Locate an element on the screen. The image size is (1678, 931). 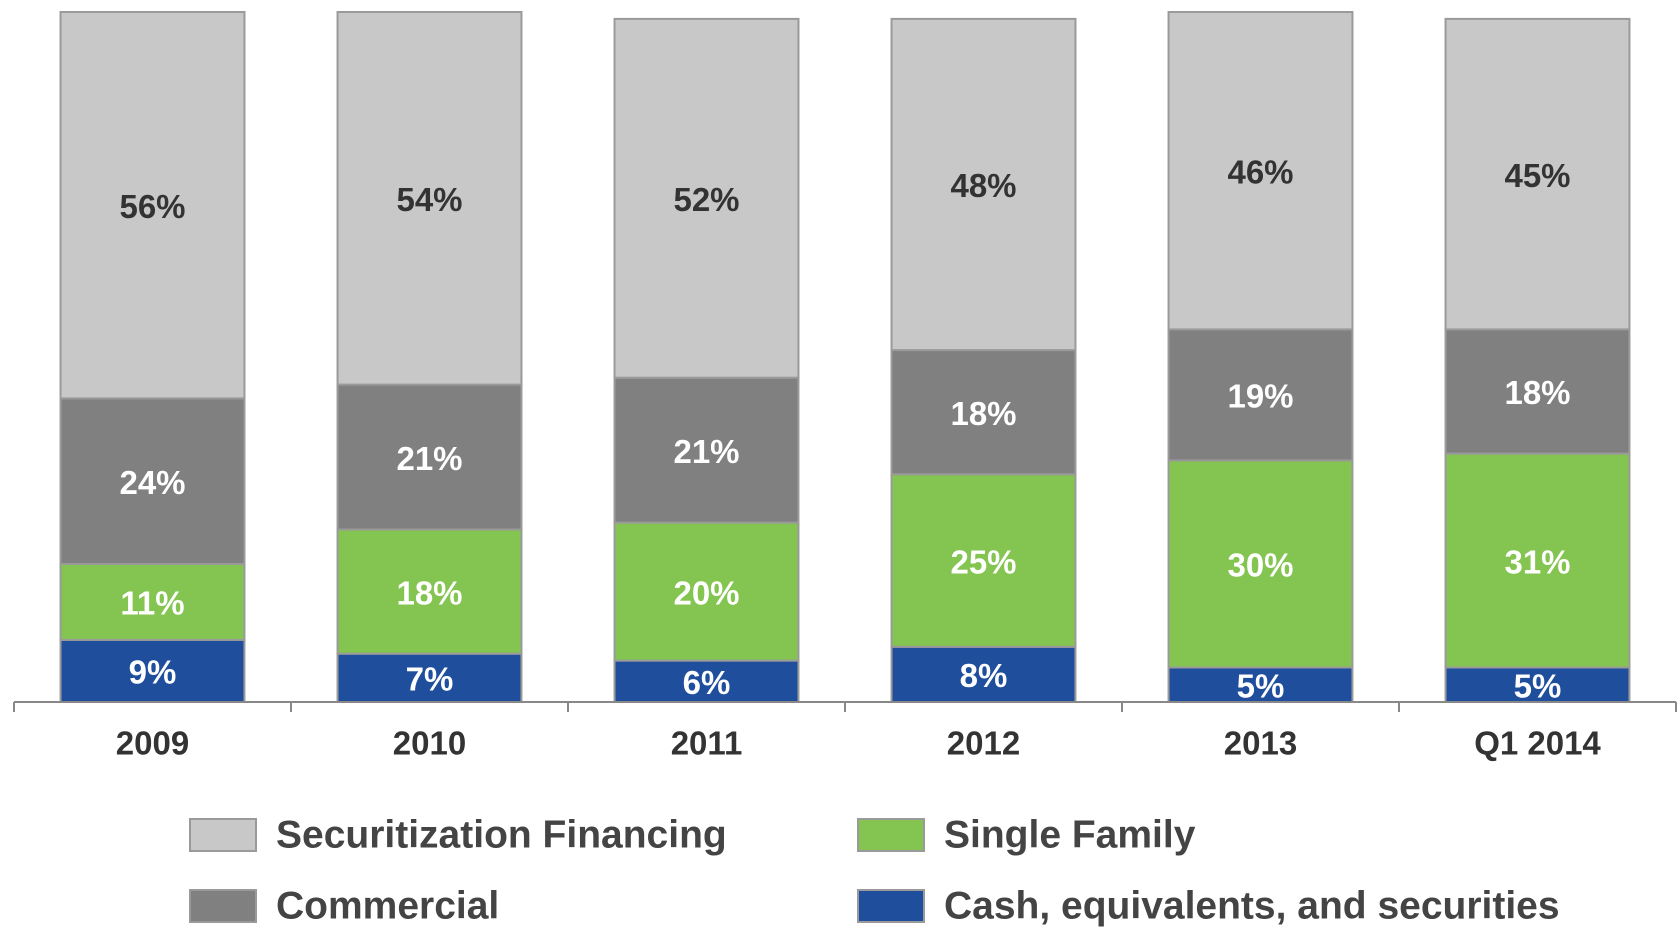
x-tick-label: 2011 is located at coordinates (707, 743).